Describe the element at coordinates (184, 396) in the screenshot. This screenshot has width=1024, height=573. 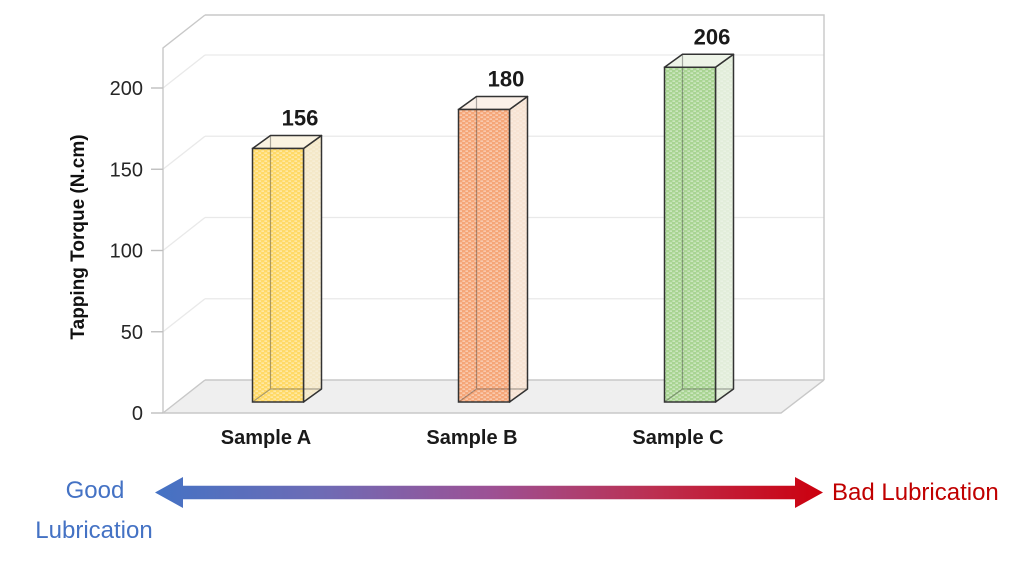
I see `floor-left-edge` at that location.